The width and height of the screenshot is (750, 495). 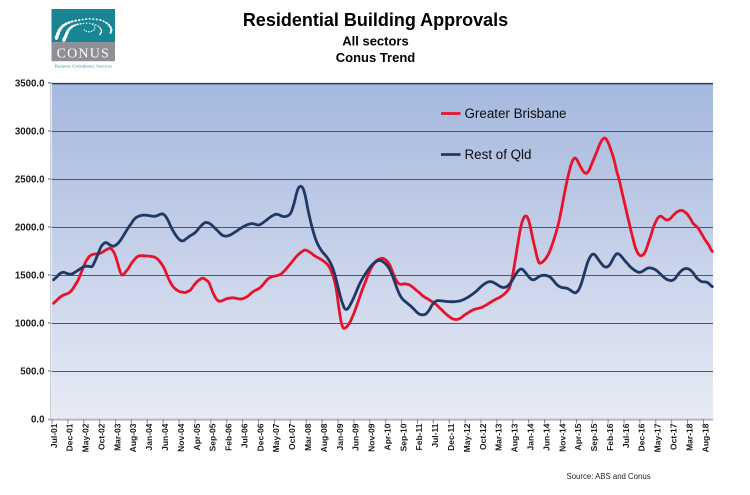 What do you see at coordinates (165, 437) in the screenshot?
I see `svg-text: Jun-04` at bounding box center [165, 437].